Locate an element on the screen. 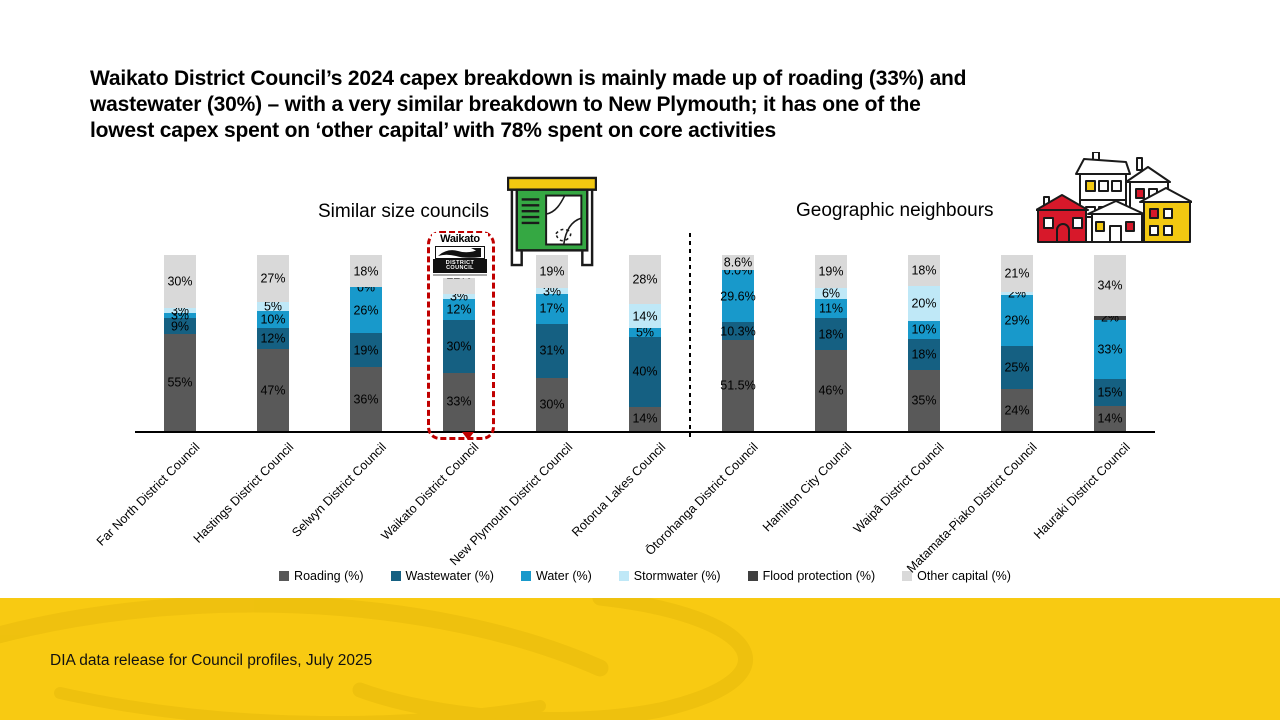  bar-new-plymouth-district-council: 30% 31% 17% 3% 19% is located at coordinates (552, 343).